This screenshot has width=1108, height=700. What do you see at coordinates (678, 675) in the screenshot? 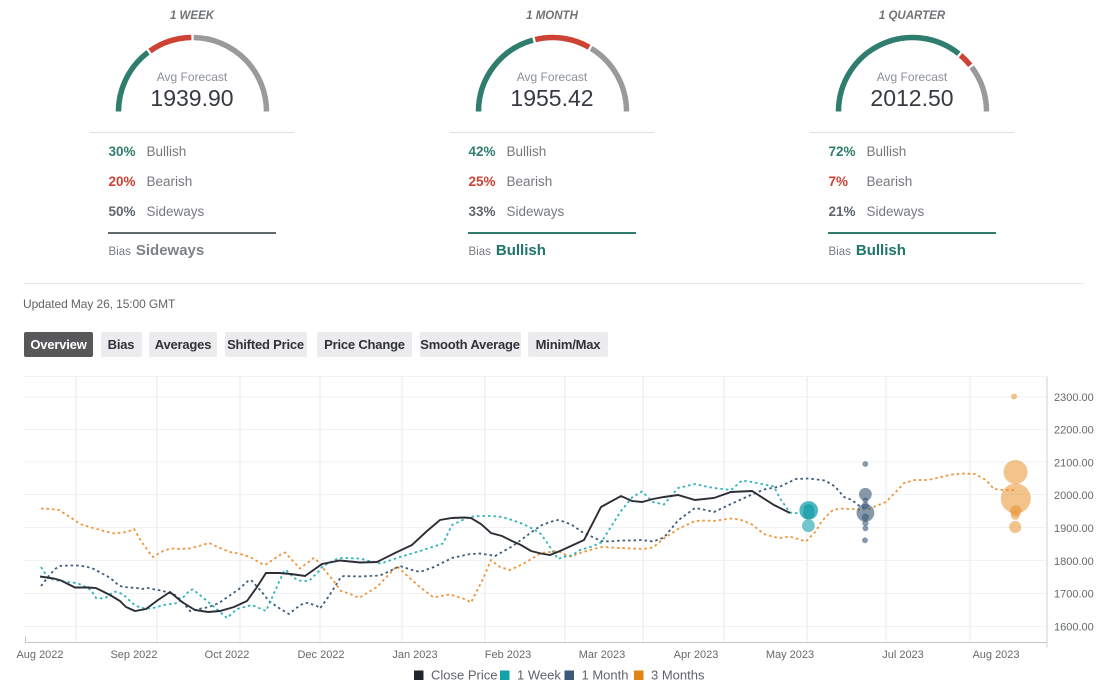
I see `svg-text: 3 Months` at bounding box center [678, 675].